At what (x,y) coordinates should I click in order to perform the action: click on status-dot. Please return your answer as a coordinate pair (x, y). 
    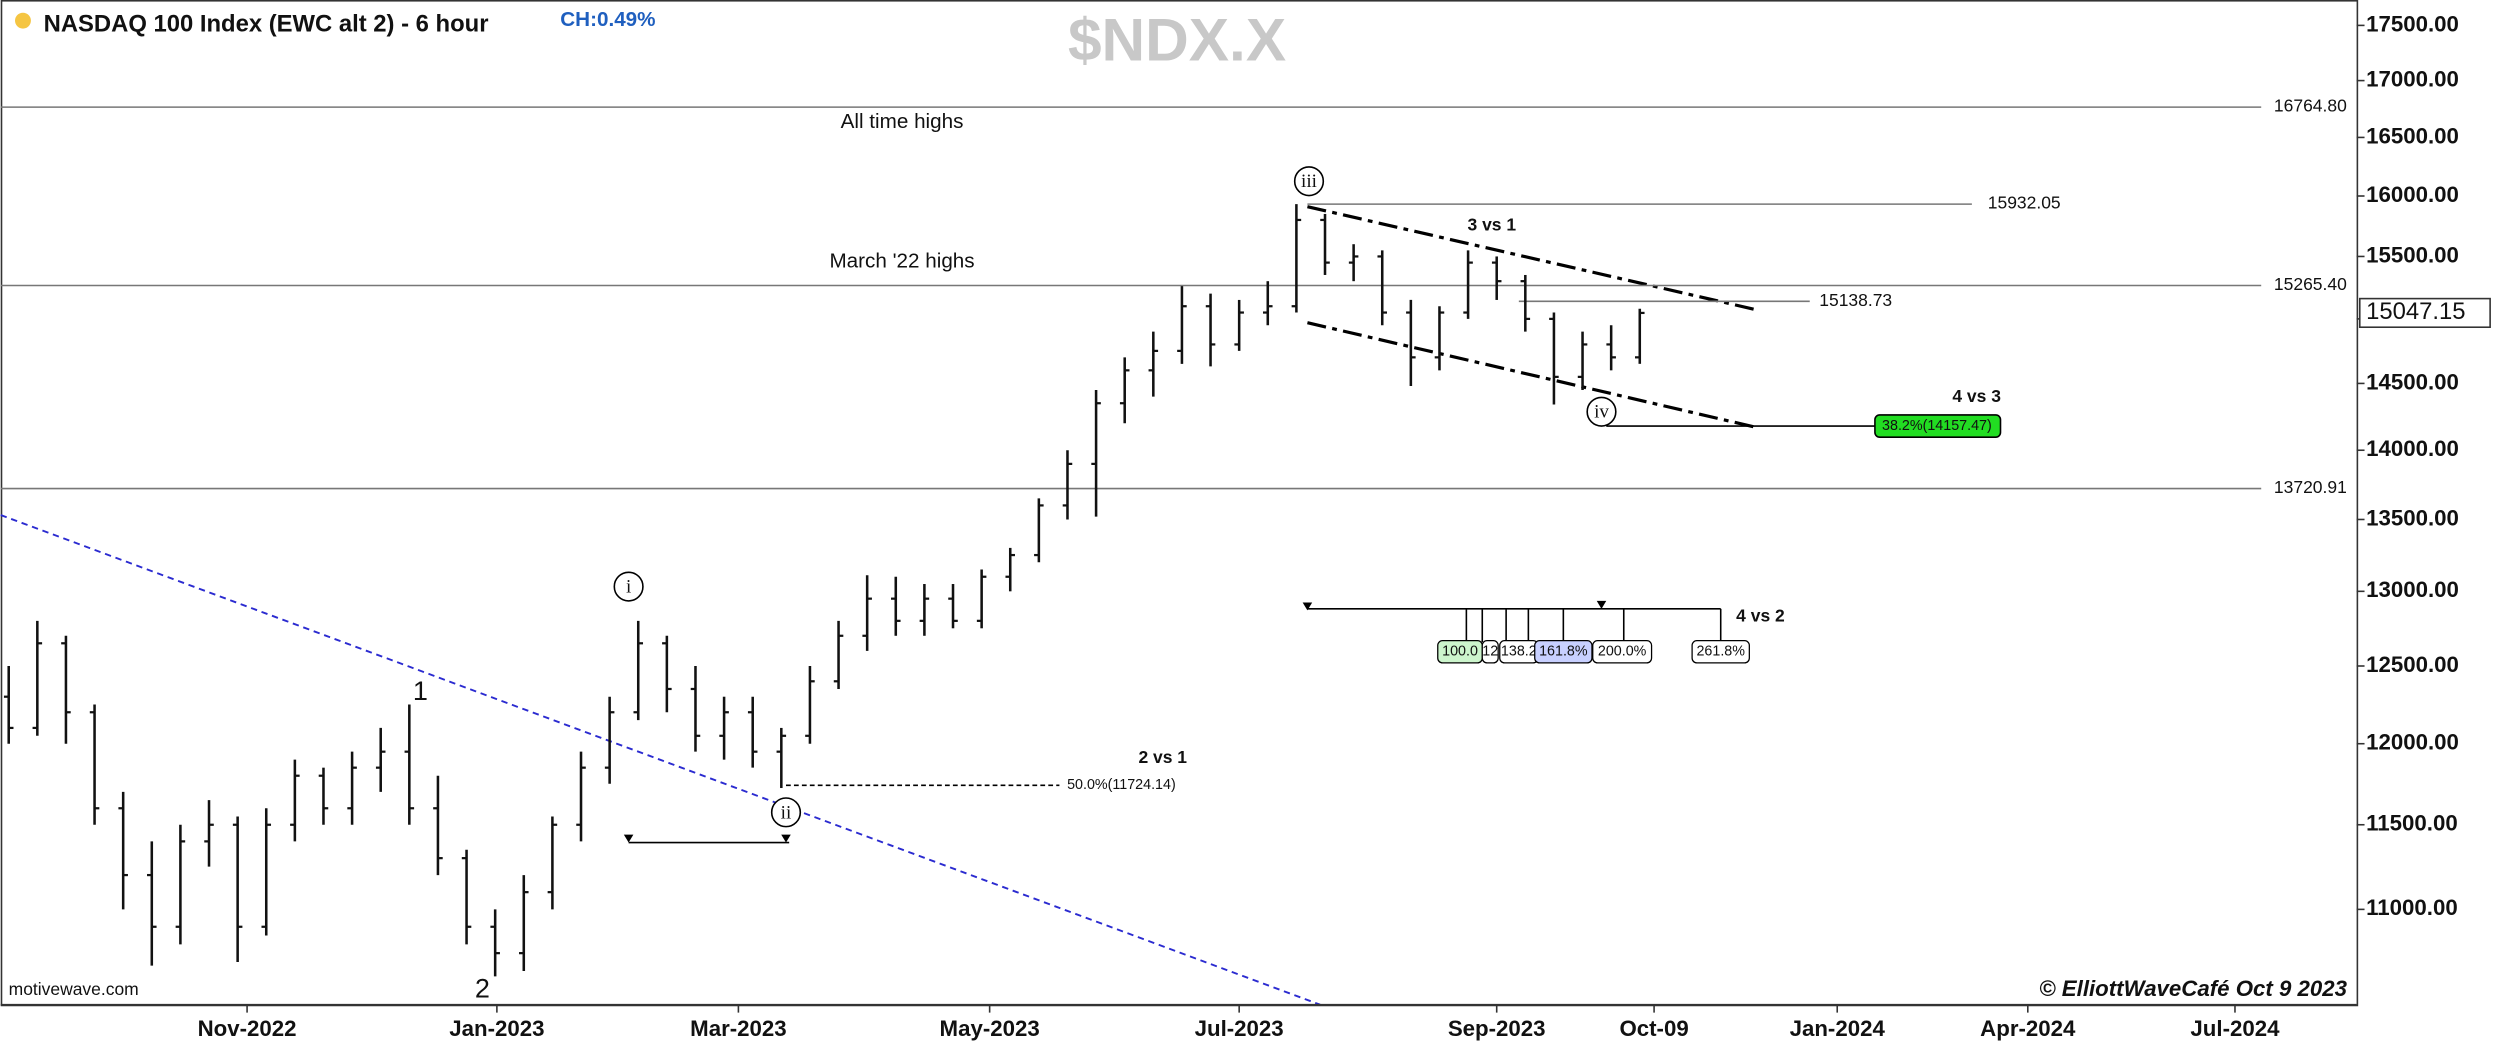
    Looking at the image, I should click on (23, 20).